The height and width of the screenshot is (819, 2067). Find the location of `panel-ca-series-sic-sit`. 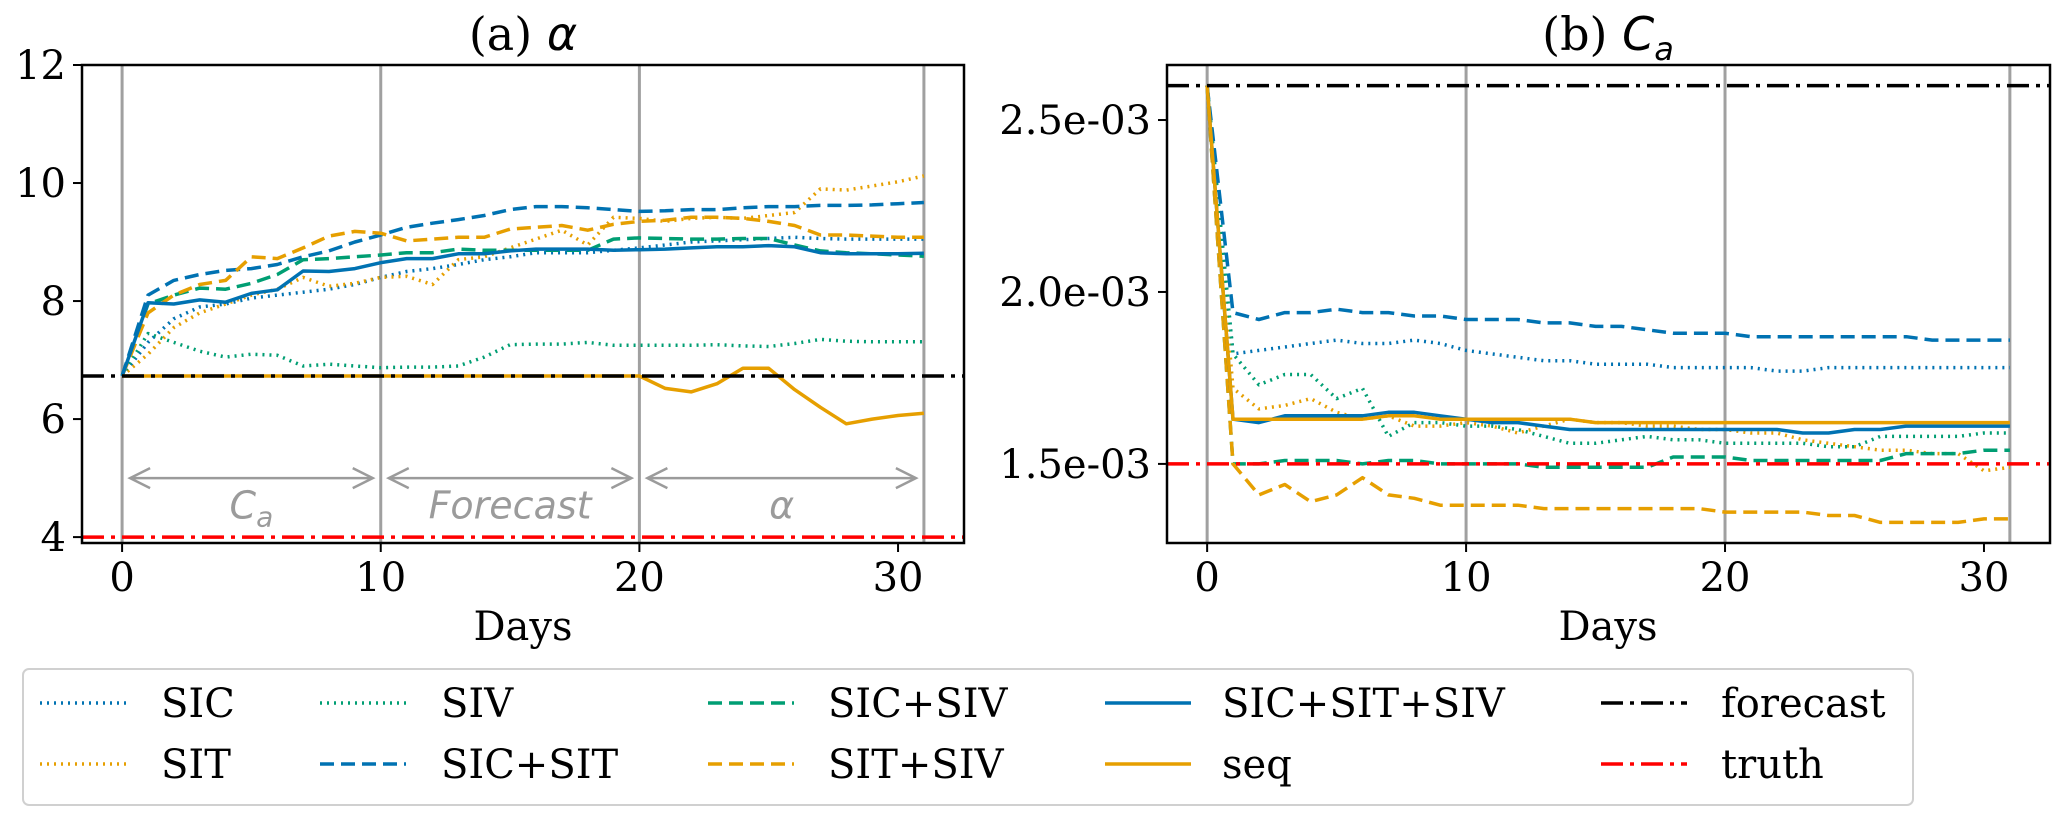

panel-ca-series-sic-sit is located at coordinates (1607, 213).